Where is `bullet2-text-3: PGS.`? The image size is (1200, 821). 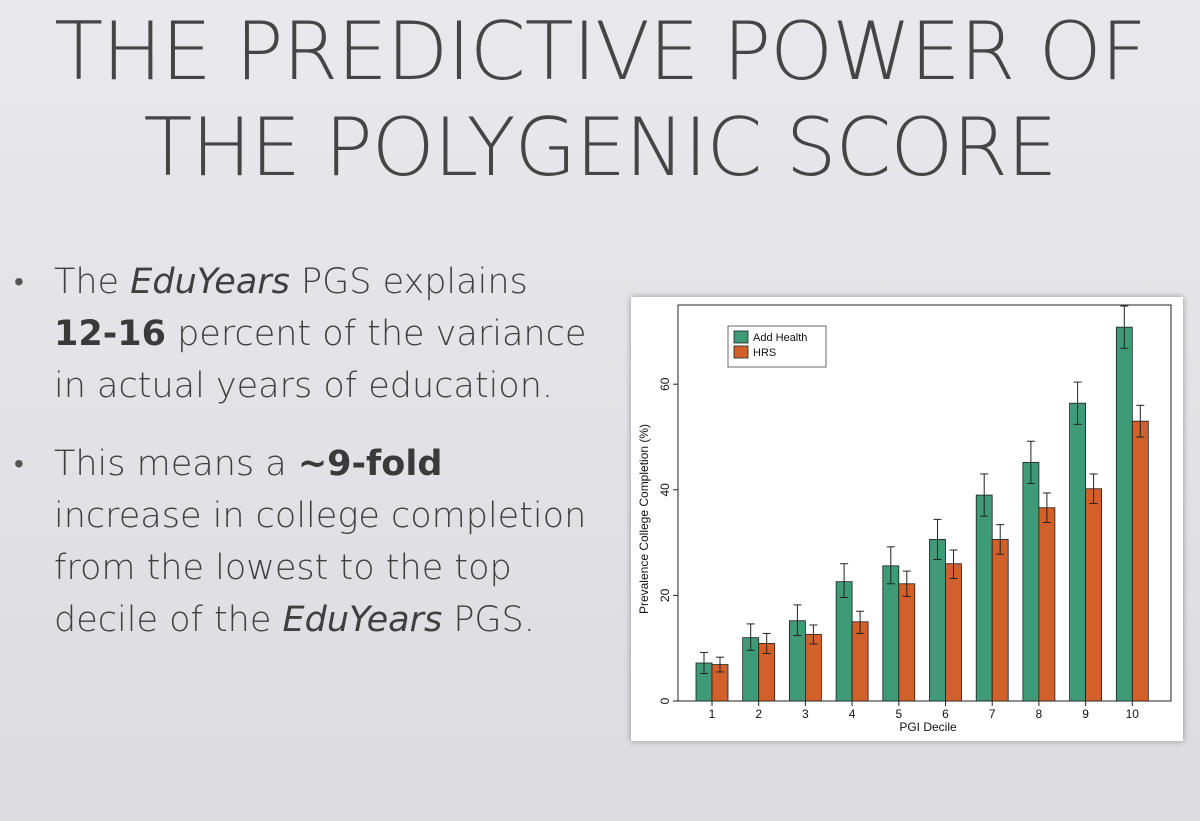 bullet2-text-3: PGS. is located at coordinates (488, 620).